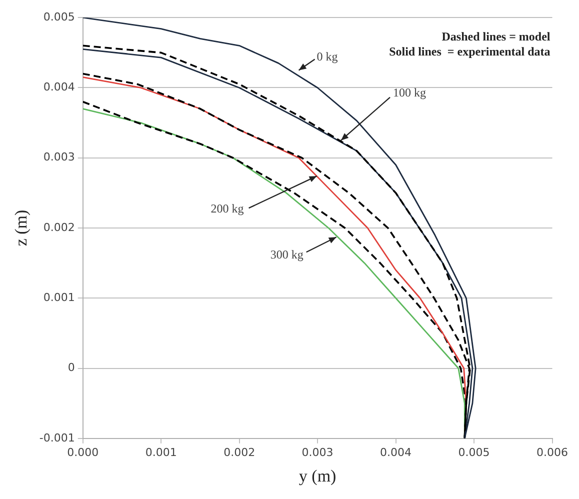  I want to click on y-axis-title: z (m), so click(21, 228).